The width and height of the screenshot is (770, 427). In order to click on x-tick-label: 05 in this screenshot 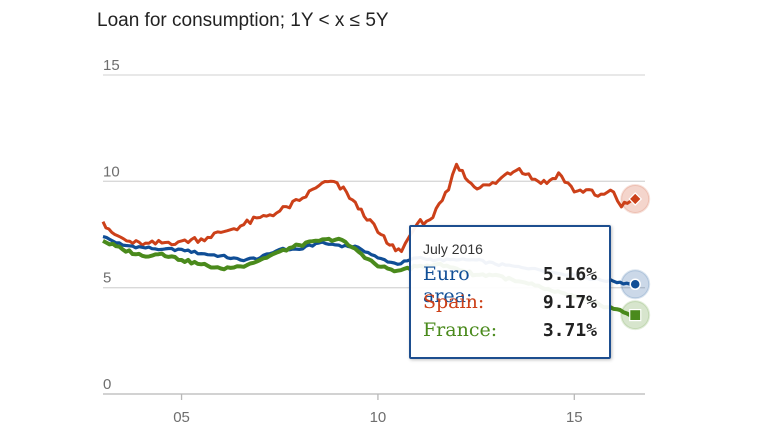, I will do `click(181, 417)`.